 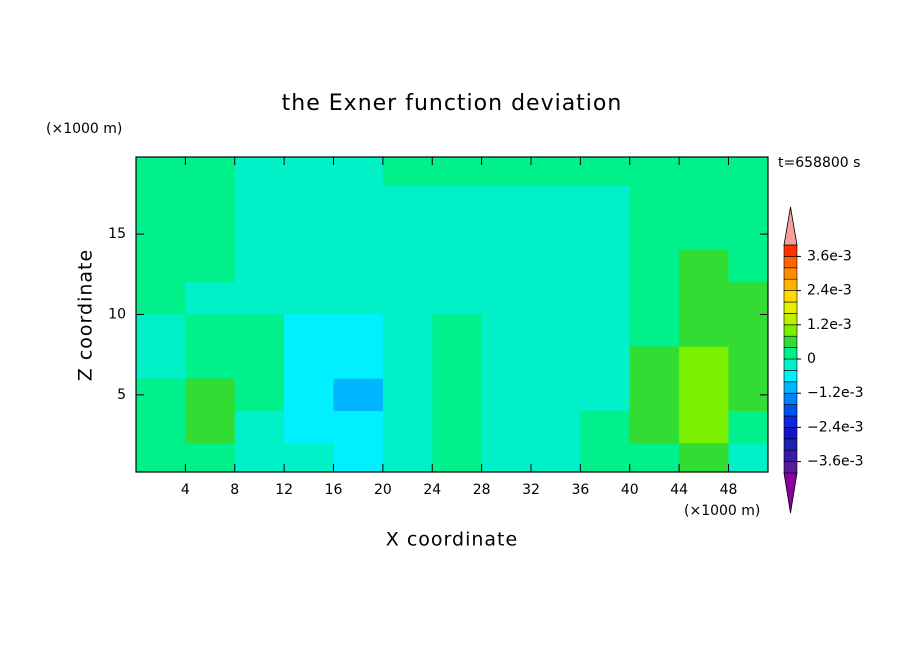 What do you see at coordinates (835, 393) in the screenshot?
I see `colorbar-label: −1.2e-3` at bounding box center [835, 393].